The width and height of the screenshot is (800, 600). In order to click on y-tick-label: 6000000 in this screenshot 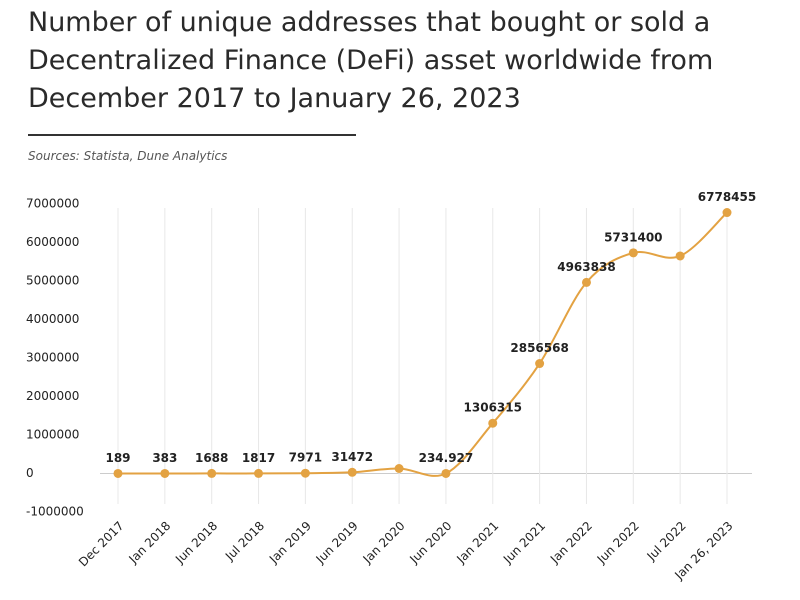, I will do `click(52, 242)`.